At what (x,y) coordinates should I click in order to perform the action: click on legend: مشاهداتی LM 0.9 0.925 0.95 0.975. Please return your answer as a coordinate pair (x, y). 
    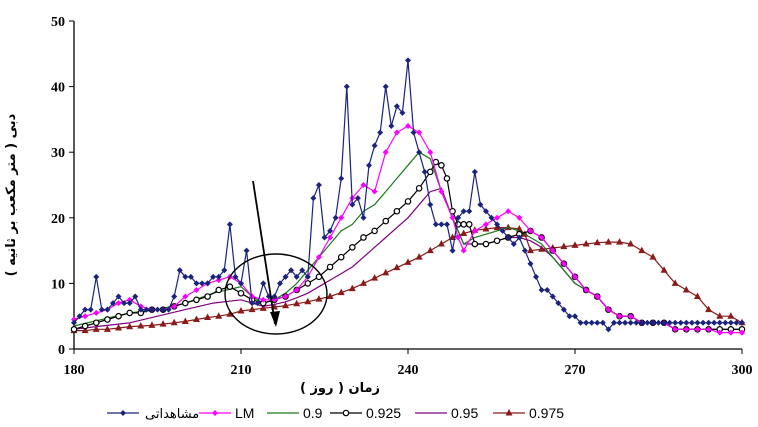
    Looking at the image, I should click on (335, 413).